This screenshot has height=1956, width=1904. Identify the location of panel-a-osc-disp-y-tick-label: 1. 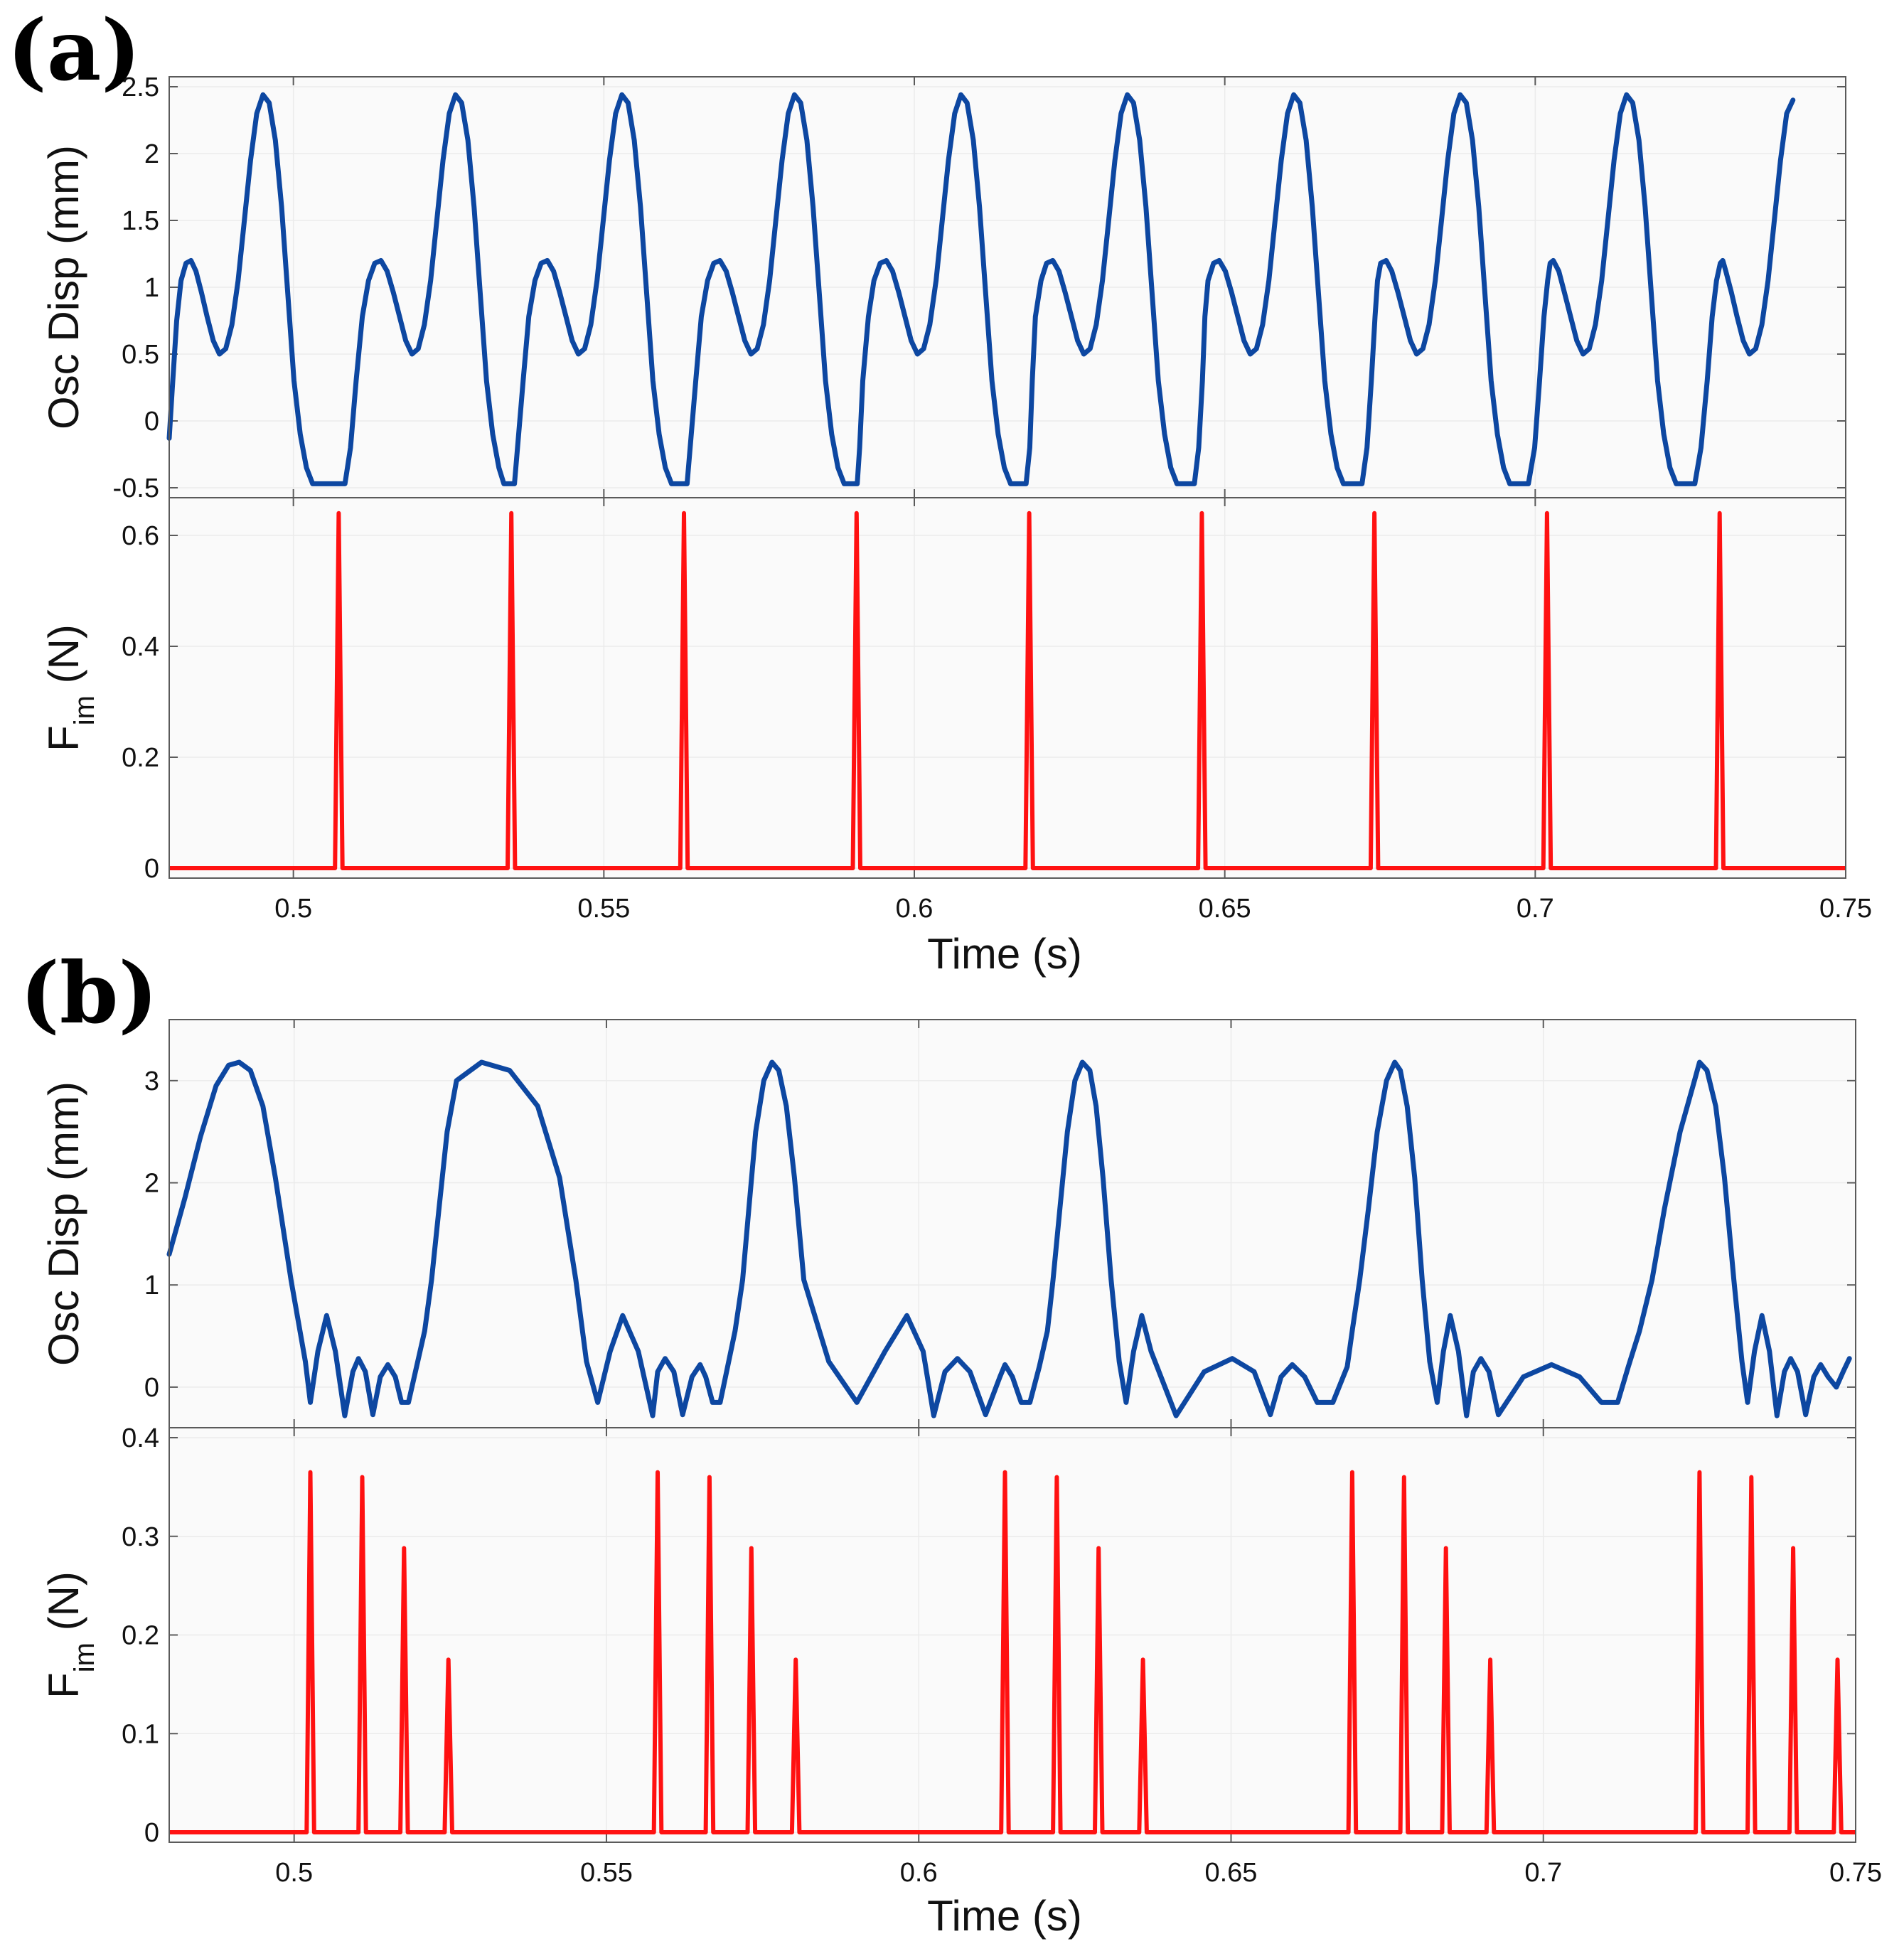
(151, 288).